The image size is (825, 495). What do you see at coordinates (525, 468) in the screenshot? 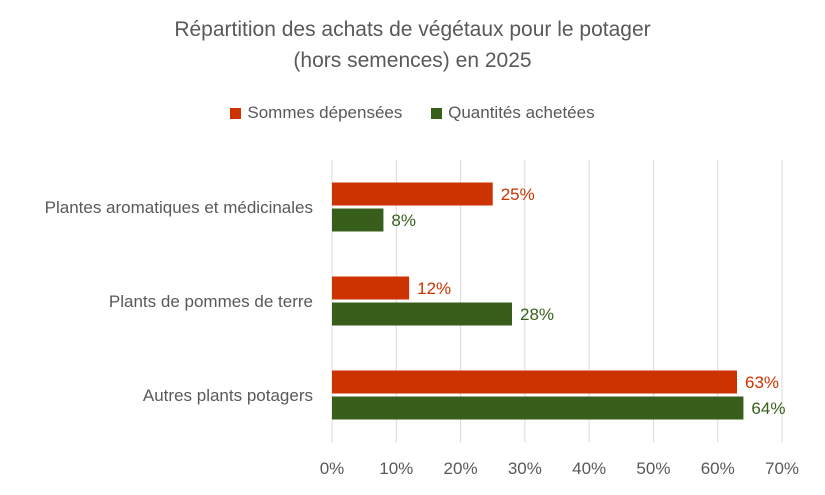
I see `x-tick-label: 30%` at bounding box center [525, 468].